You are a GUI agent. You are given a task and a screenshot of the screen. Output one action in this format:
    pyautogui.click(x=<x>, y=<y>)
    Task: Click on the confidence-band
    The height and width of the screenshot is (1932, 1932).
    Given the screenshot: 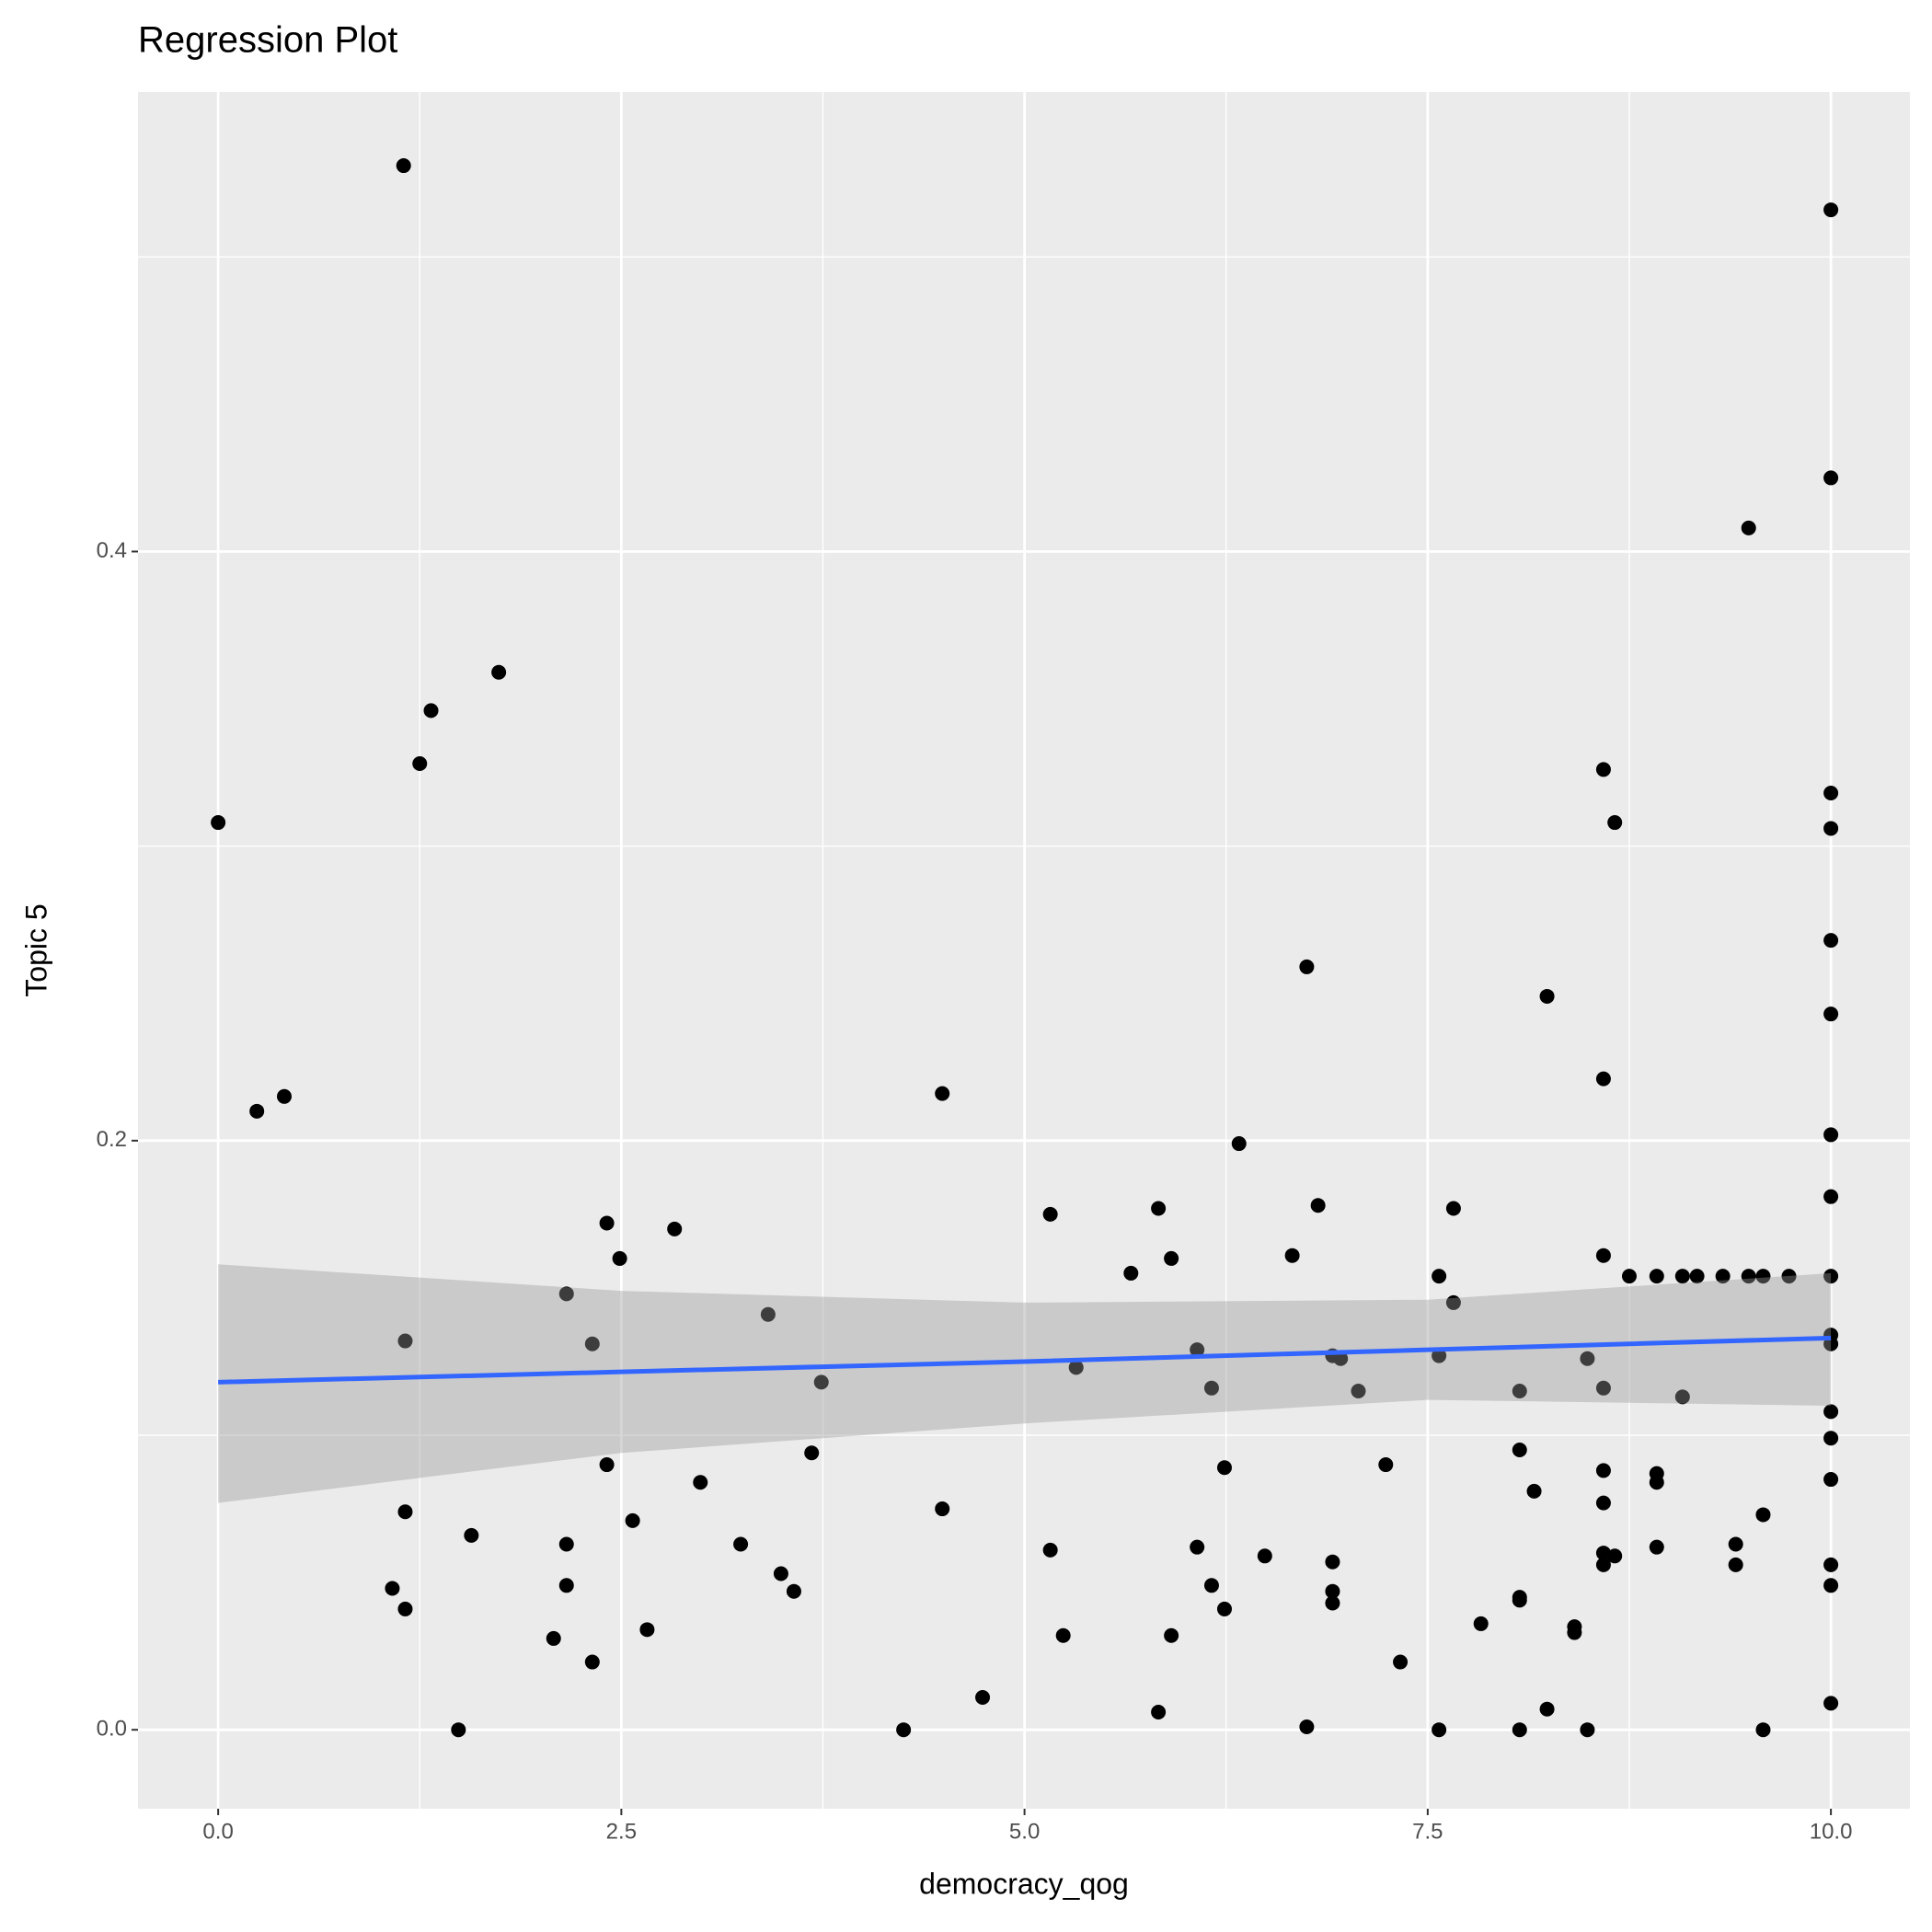 What is the action you would take?
    pyautogui.click(x=1025, y=1383)
    